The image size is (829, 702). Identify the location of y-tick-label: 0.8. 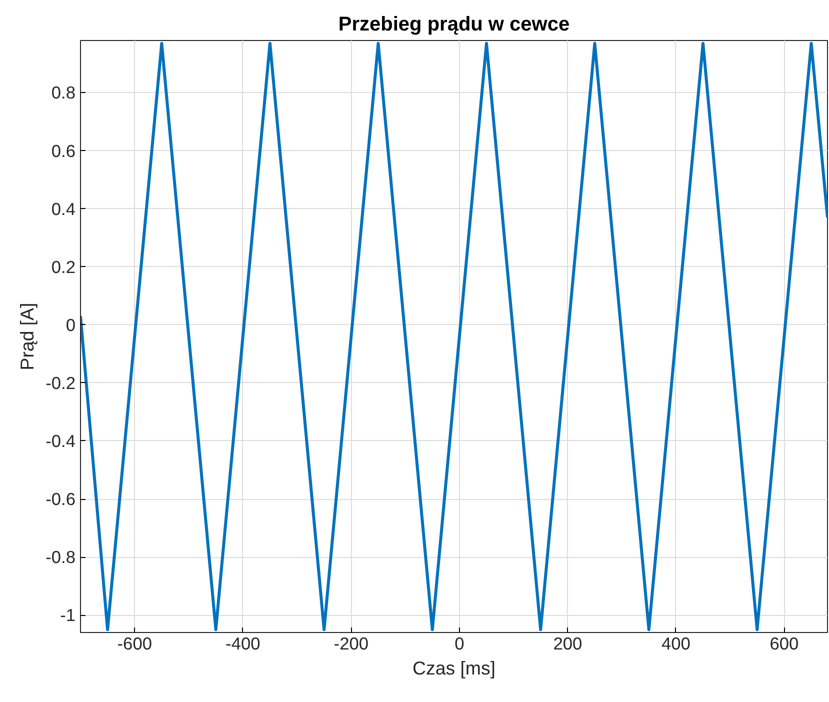
(63, 92).